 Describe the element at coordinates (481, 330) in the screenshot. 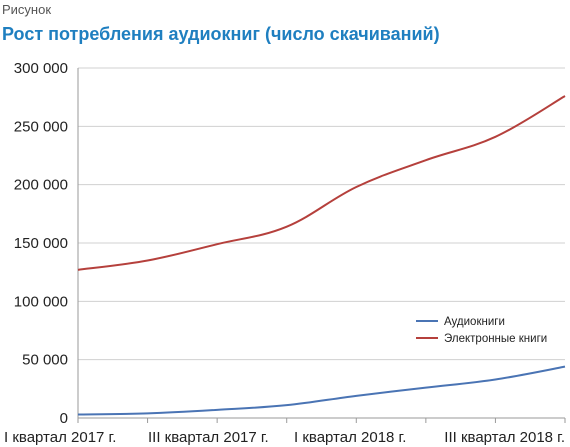

I see `legend: Аудиокниги Электронные книги` at that location.